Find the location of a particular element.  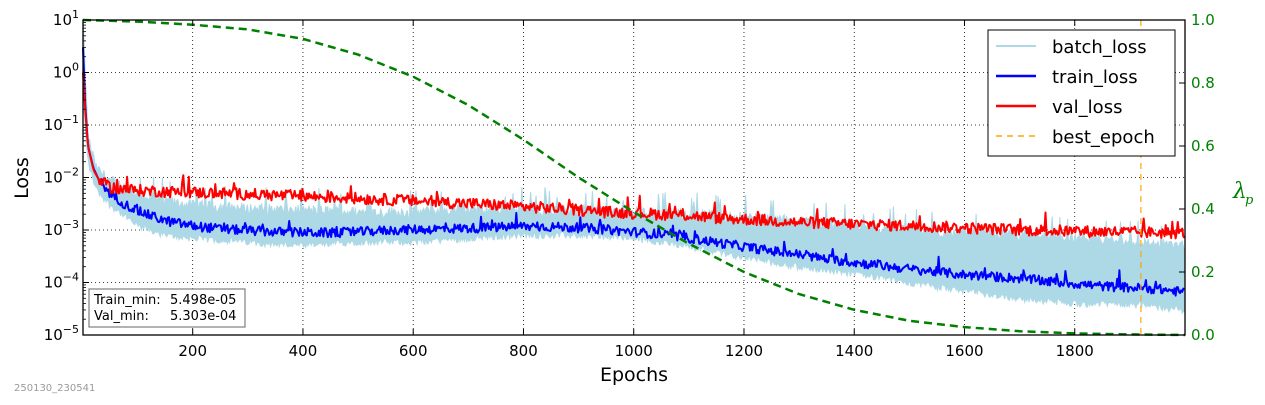

x-tick-label: 600 is located at coordinates (413, 351).